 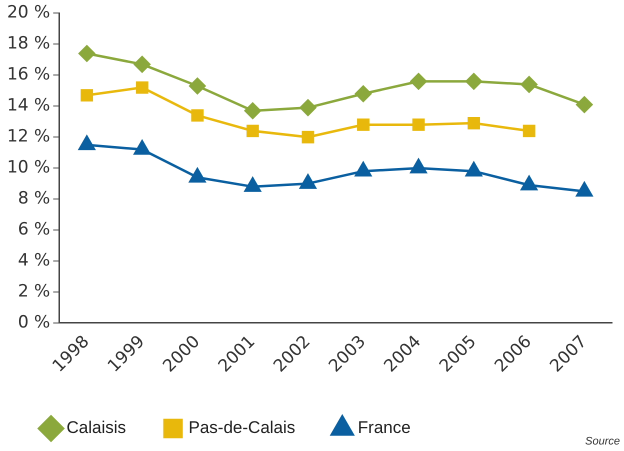 I want to click on y-tick-label: 4 %, so click(x=34, y=260).